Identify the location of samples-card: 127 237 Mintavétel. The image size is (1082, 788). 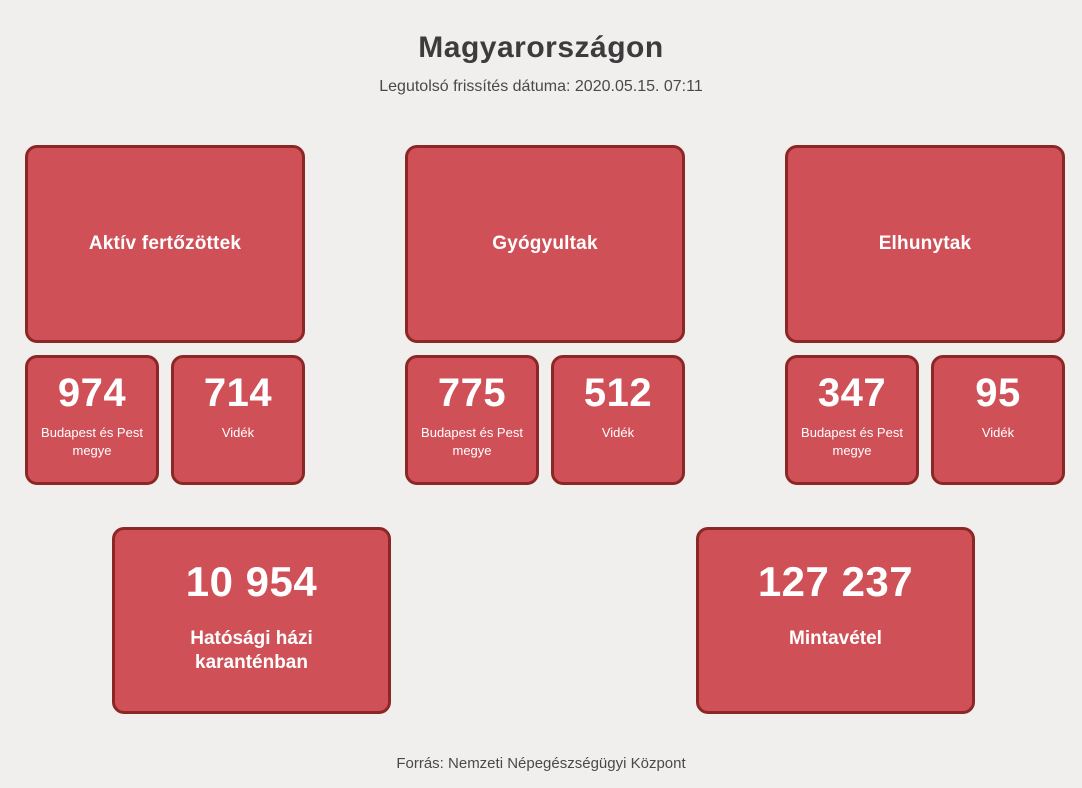
(835, 621).